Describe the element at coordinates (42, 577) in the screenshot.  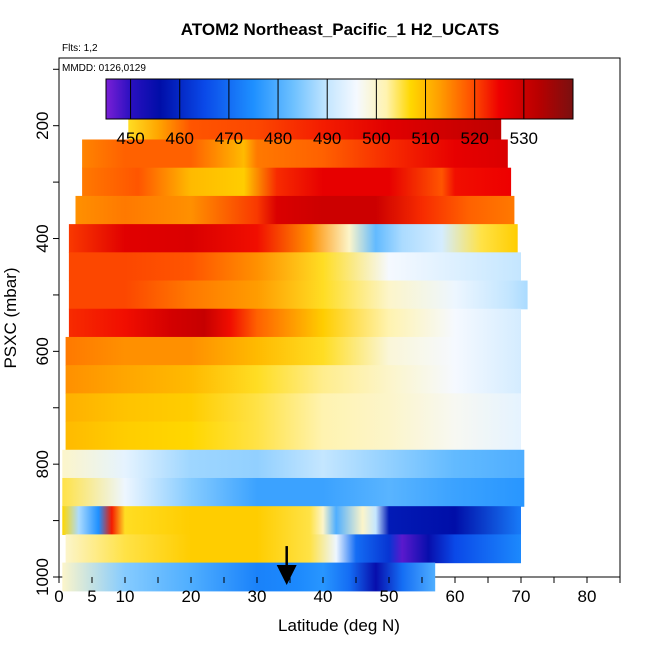
I see `y-tick-label: 1000` at that location.